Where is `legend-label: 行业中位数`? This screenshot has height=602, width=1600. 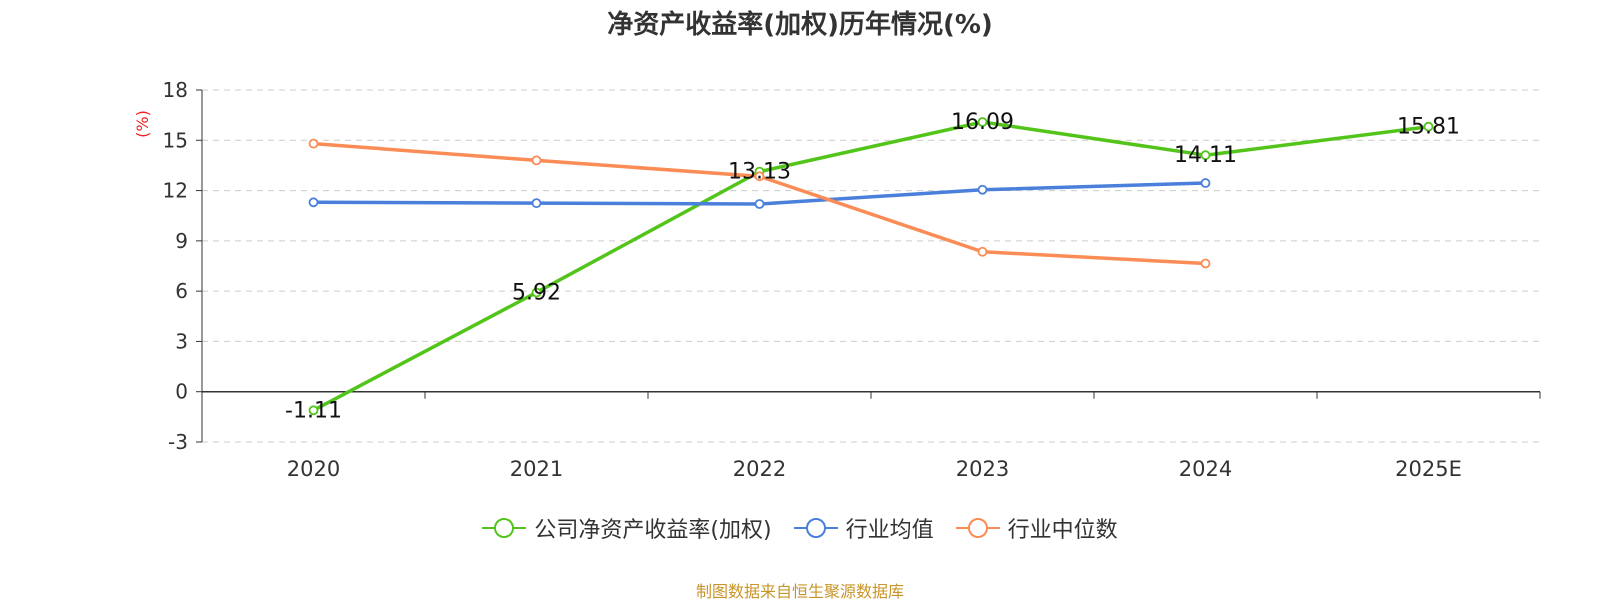
legend-label: 行业中位数 is located at coordinates (1062, 530).